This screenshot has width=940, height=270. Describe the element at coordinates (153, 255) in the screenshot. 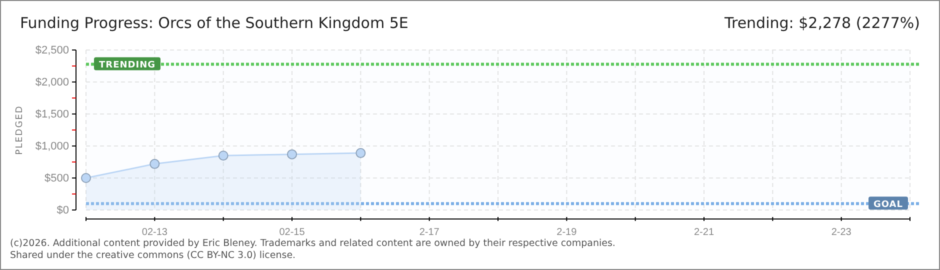

I see `text: Shared under the creative commons (CC BY-NC 3.0) license.` at that location.